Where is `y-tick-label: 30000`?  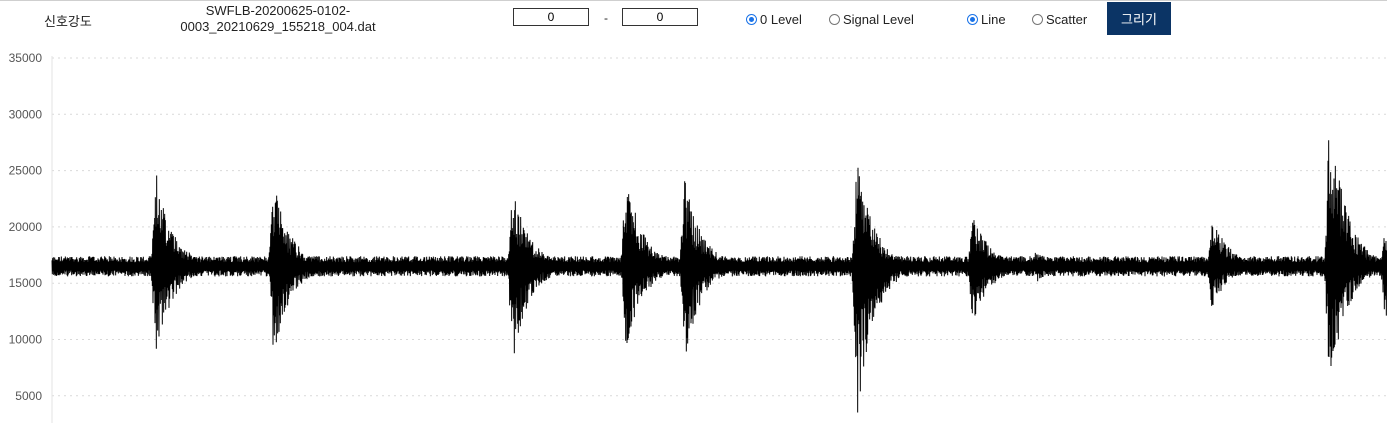 y-tick-label: 30000 is located at coordinates (26, 114).